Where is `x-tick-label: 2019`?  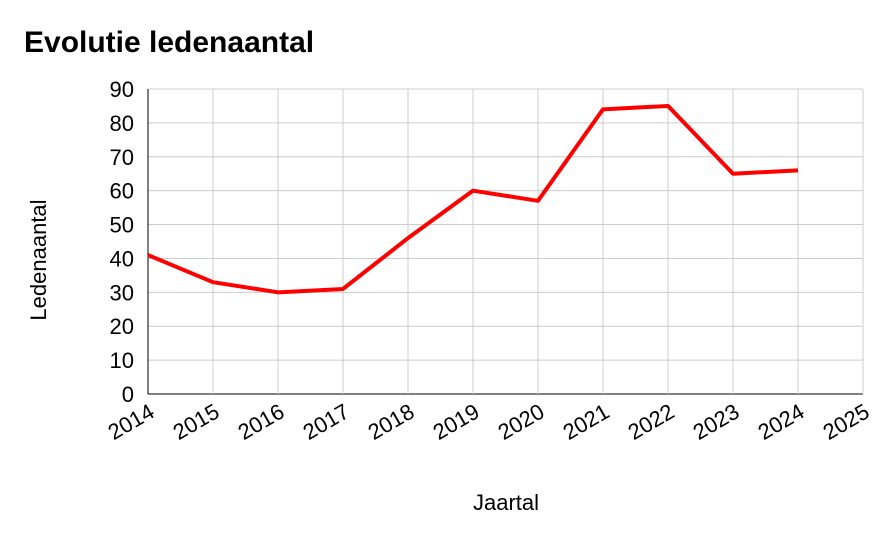 x-tick-label: 2019 is located at coordinates (456, 422).